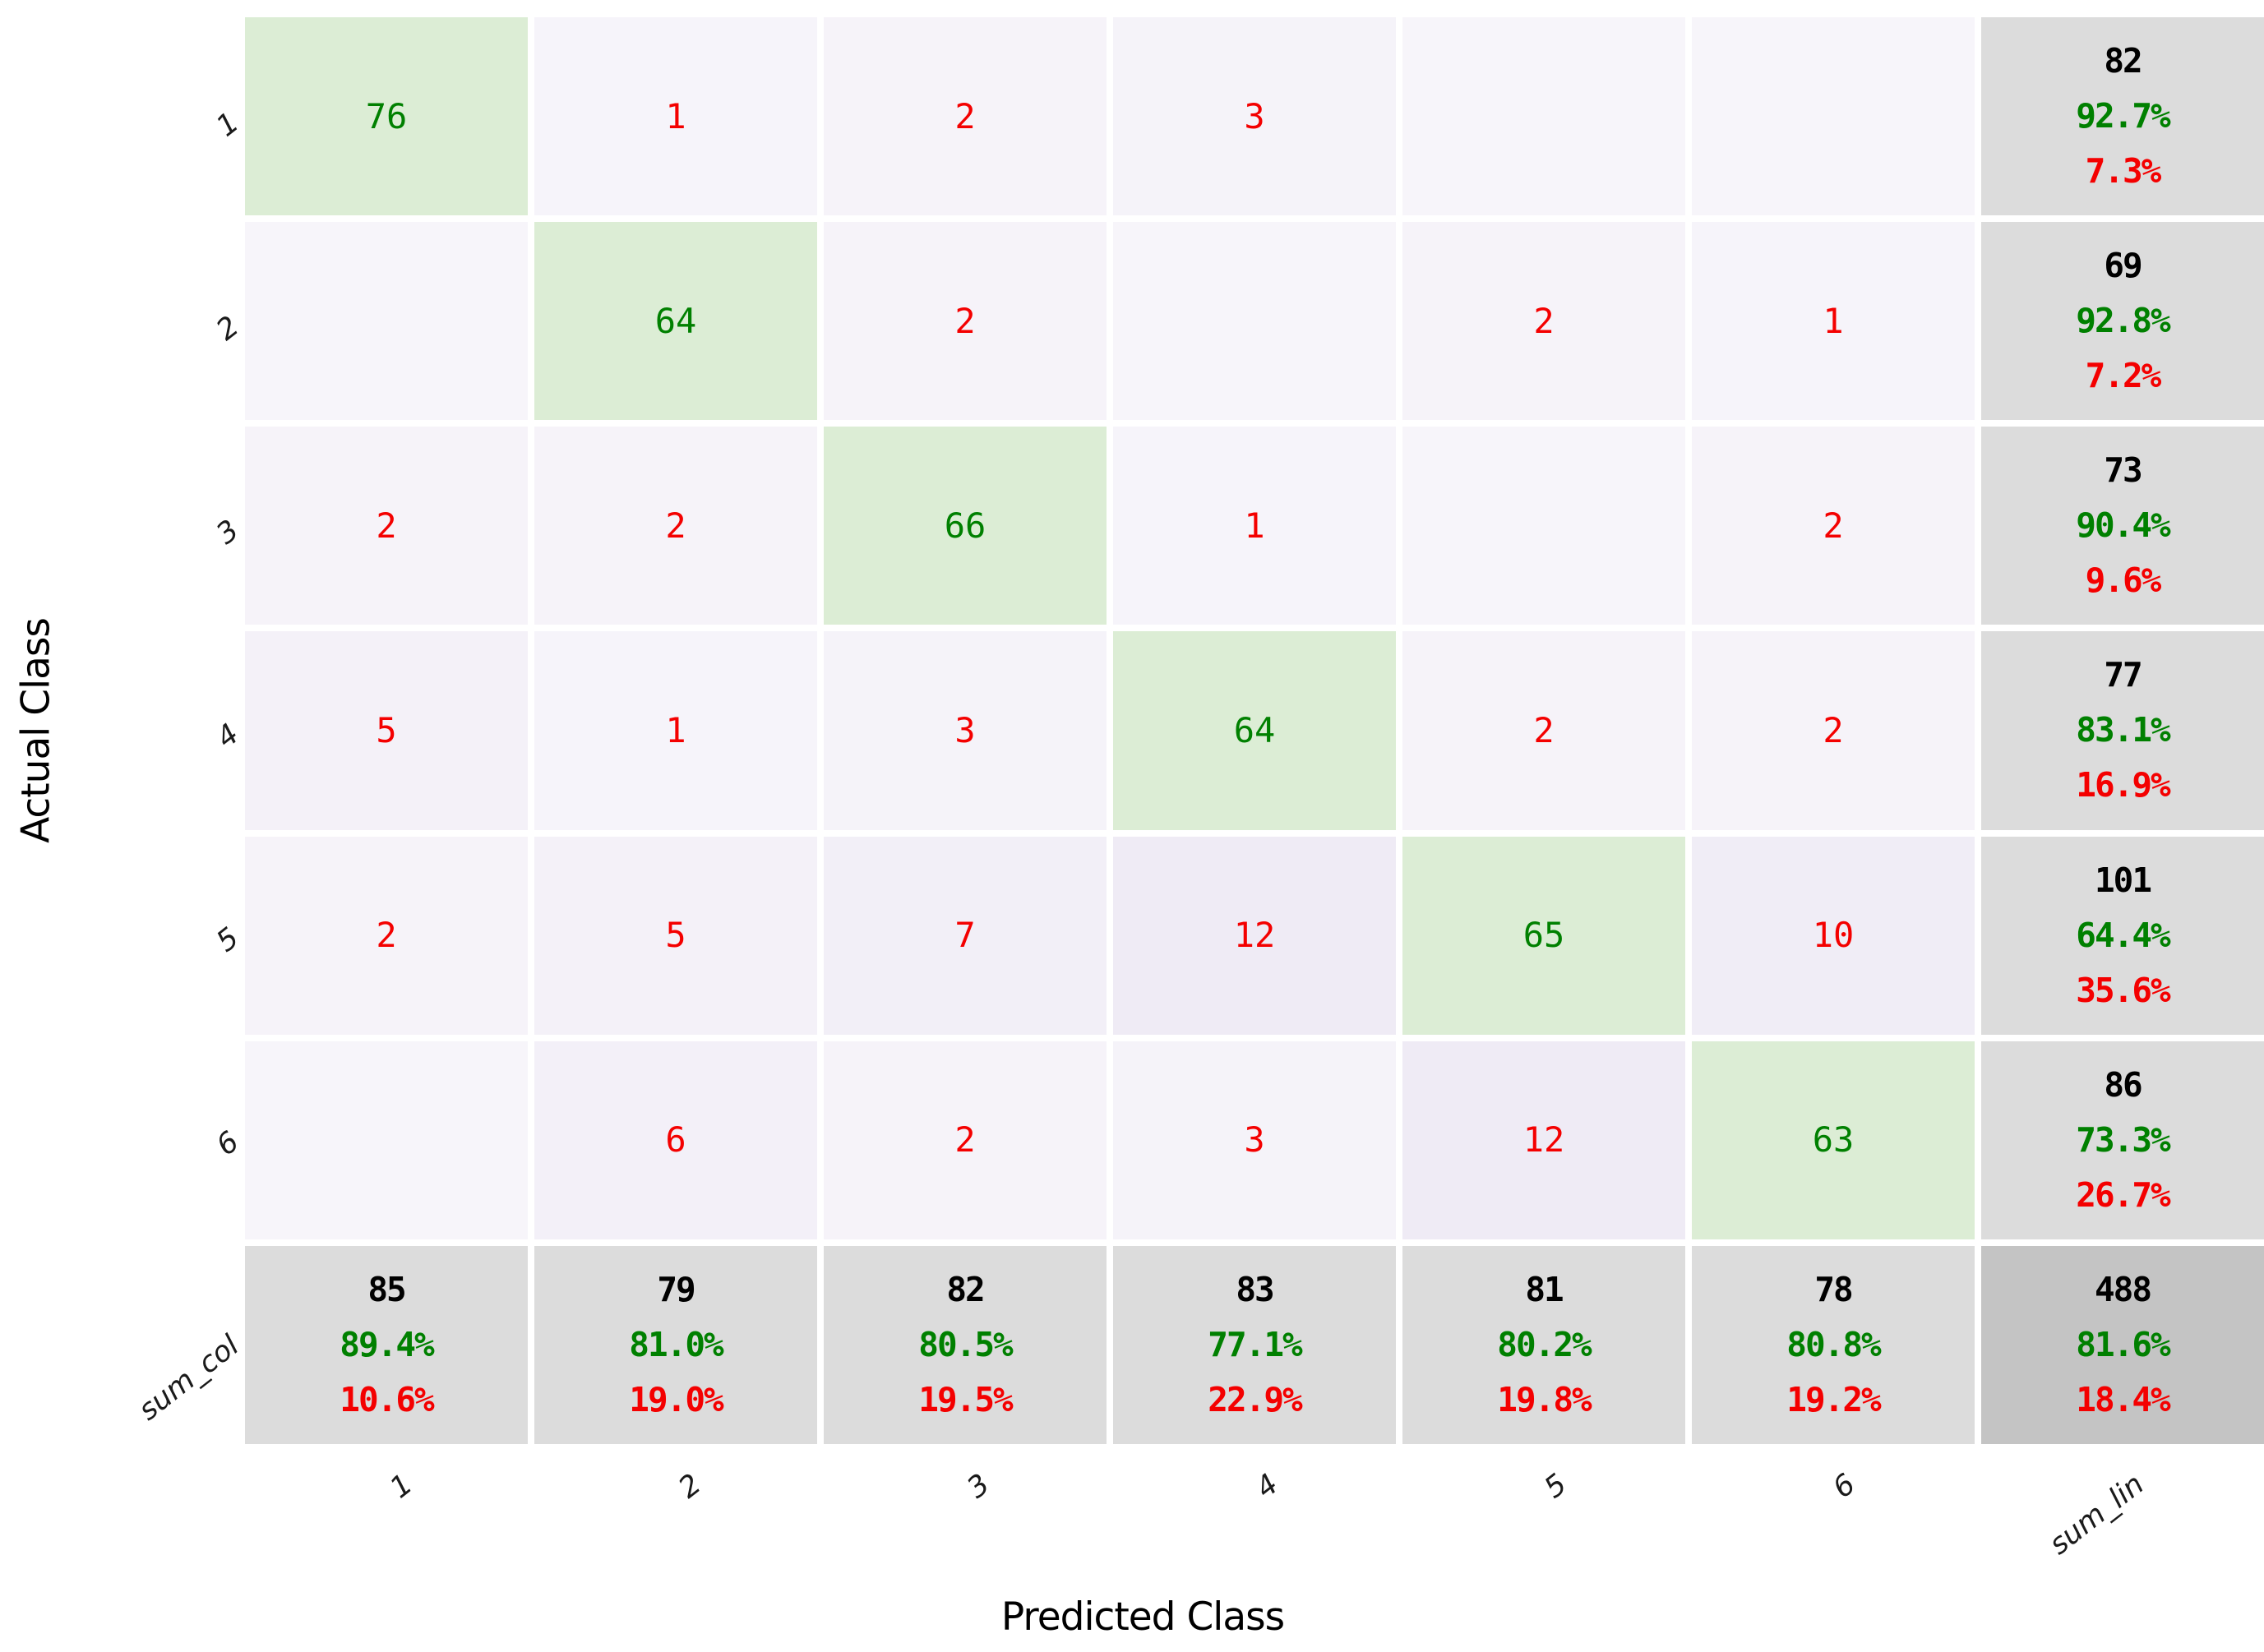 Image resolution: width=2264 pixels, height=1652 pixels. Describe the element at coordinates (1834, 1289) in the screenshot. I see `total-count: 78` at that location.